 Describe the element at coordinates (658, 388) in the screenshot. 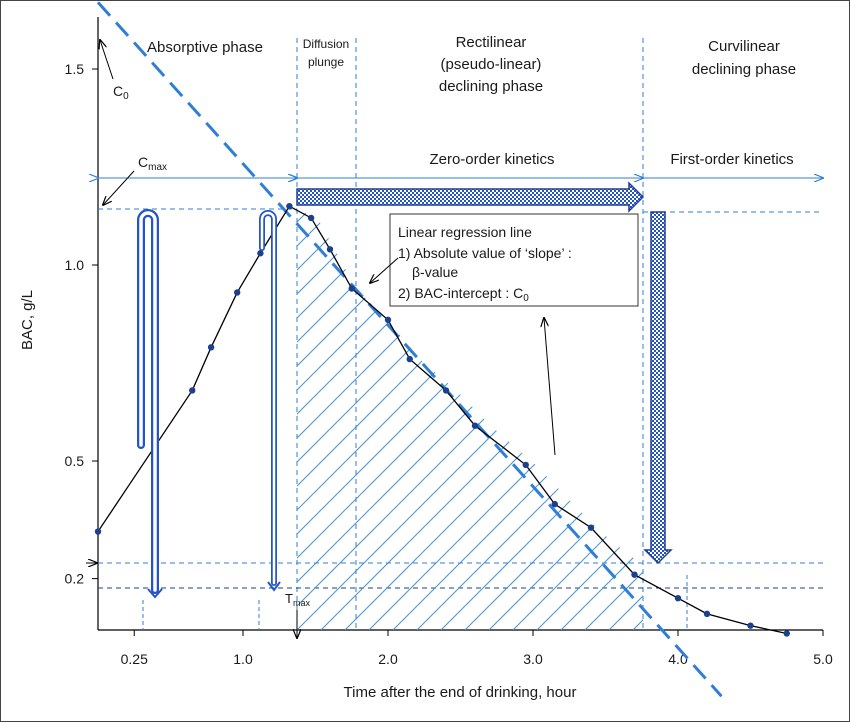

I see `first-order-down-arrow` at that location.